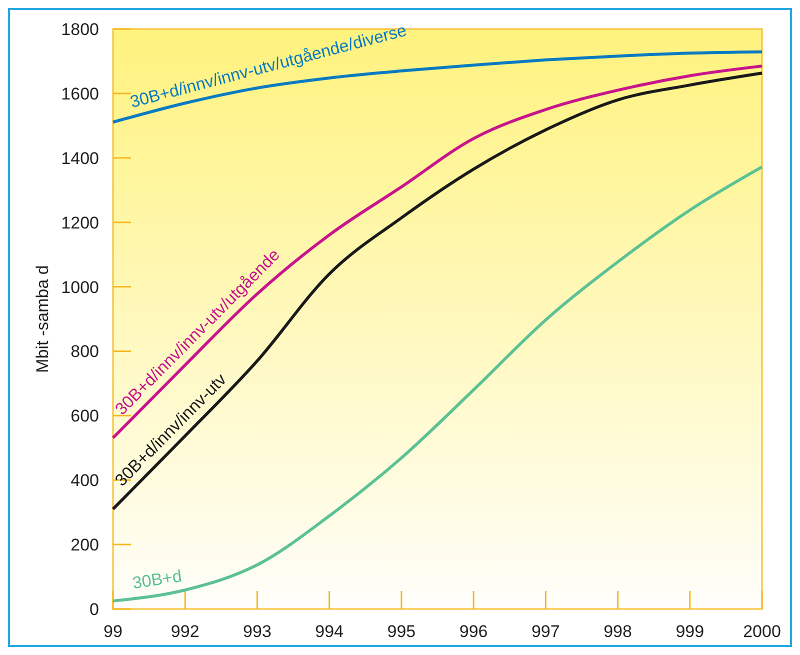 The image size is (800, 655). I want to click on y-tick-label: 1600, so click(80, 94).